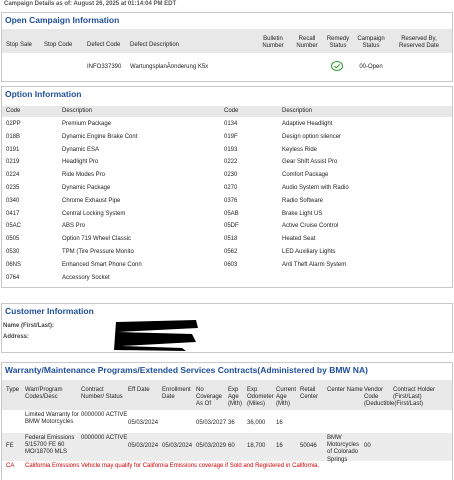 The image size is (454, 480). I want to click on column-header: No Coverage As Of, so click(209, 397).